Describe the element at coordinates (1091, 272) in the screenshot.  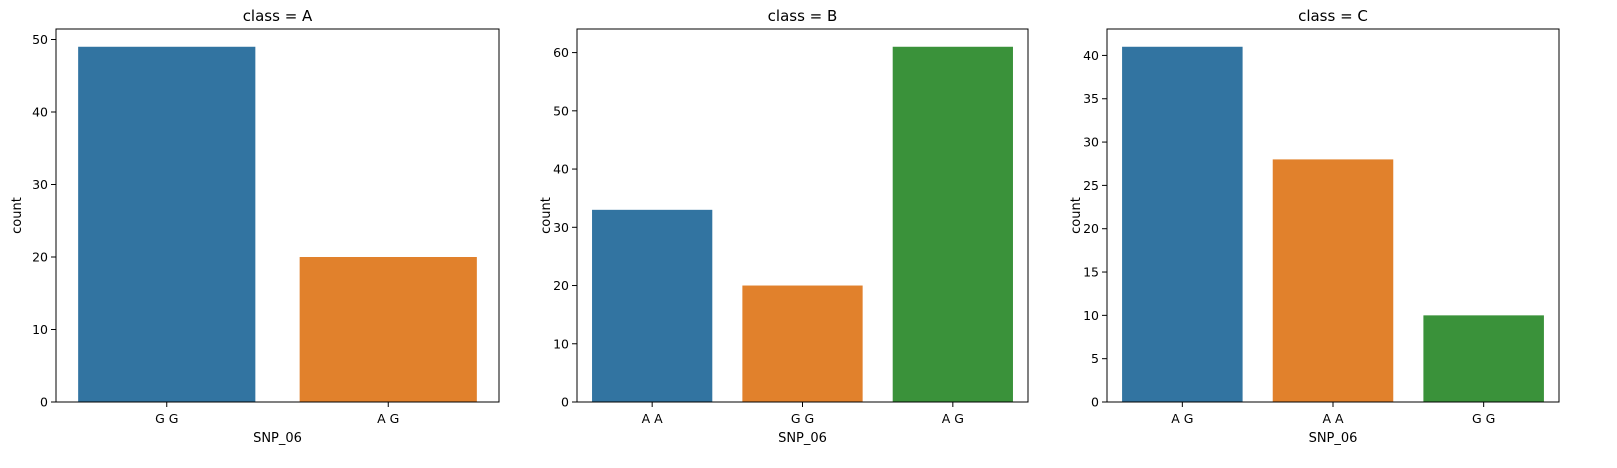
I see `y-tick-label: 15` at that location.